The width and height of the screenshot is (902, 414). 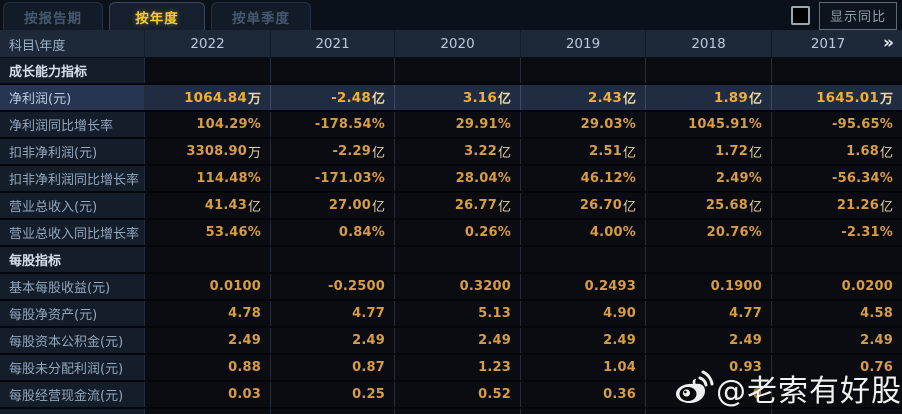 I want to click on cell-value: 29.03%, so click(x=583, y=124).